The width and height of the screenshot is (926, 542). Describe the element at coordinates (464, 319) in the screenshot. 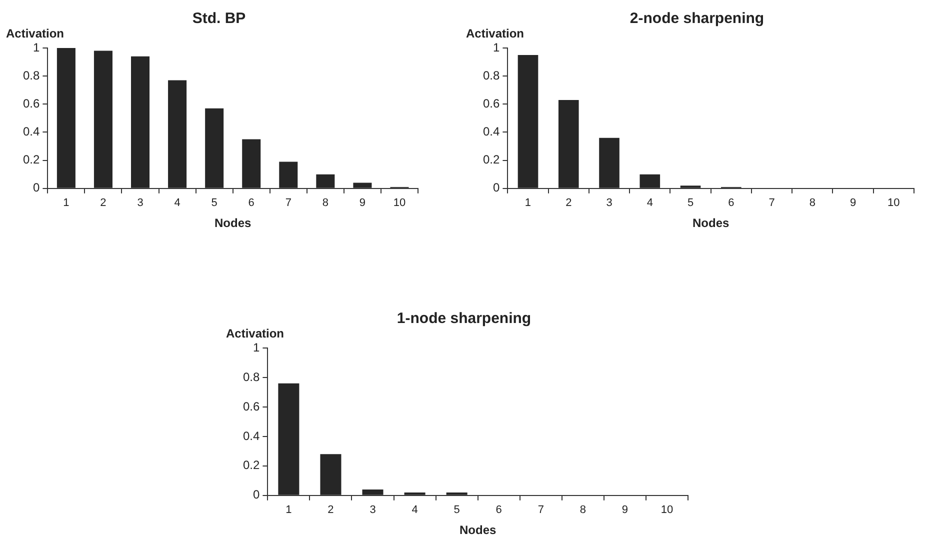

I see `chart-title: 1-node sharpening` at that location.